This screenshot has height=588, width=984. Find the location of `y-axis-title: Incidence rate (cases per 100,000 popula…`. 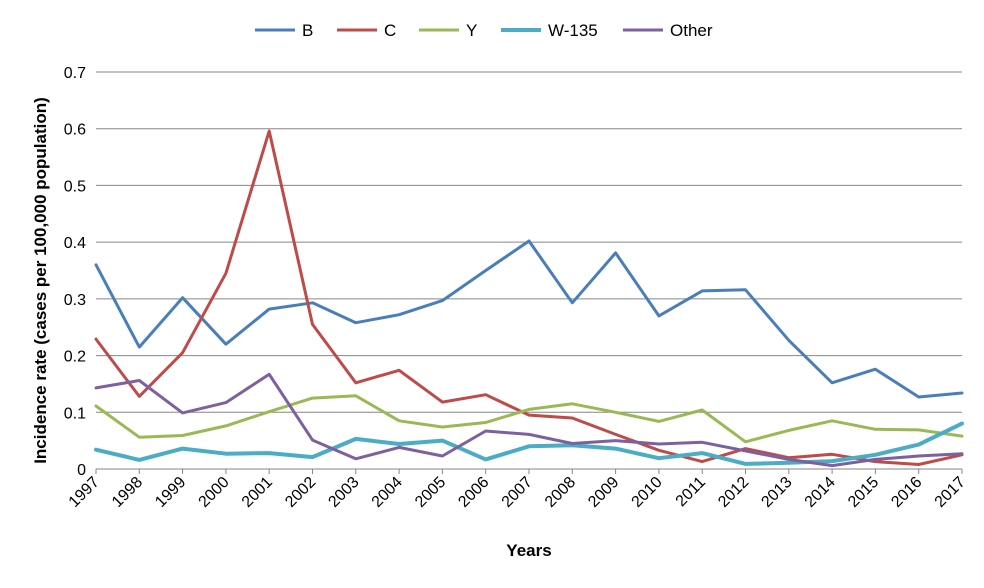

y-axis-title: Incidence rate (cases per 100,000 popula… is located at coordinates (40, 280).